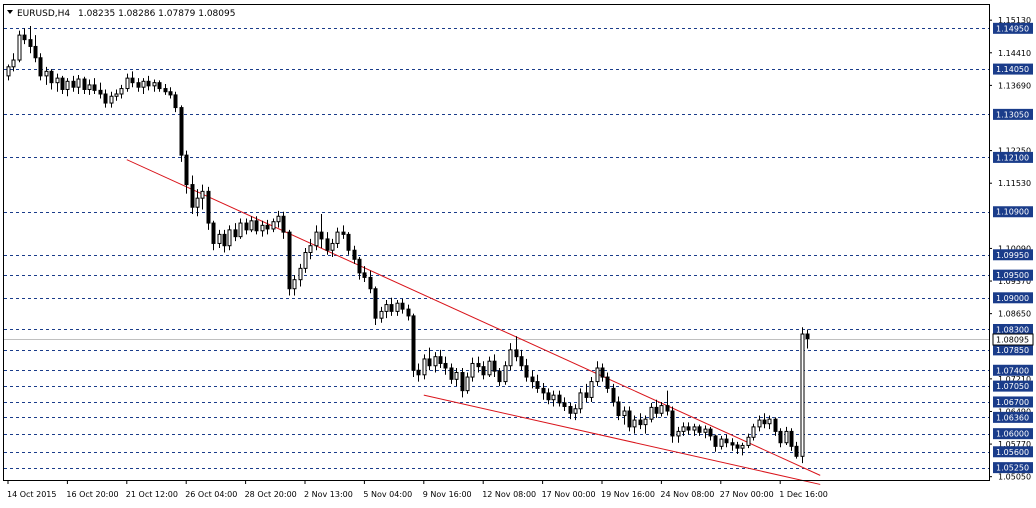 Image resolution: width=1036 pixels, height=508 pixels. Describe the element at coordinates (1012, 114) in the screenshot. I see `level-label: 1.13050` at that location.